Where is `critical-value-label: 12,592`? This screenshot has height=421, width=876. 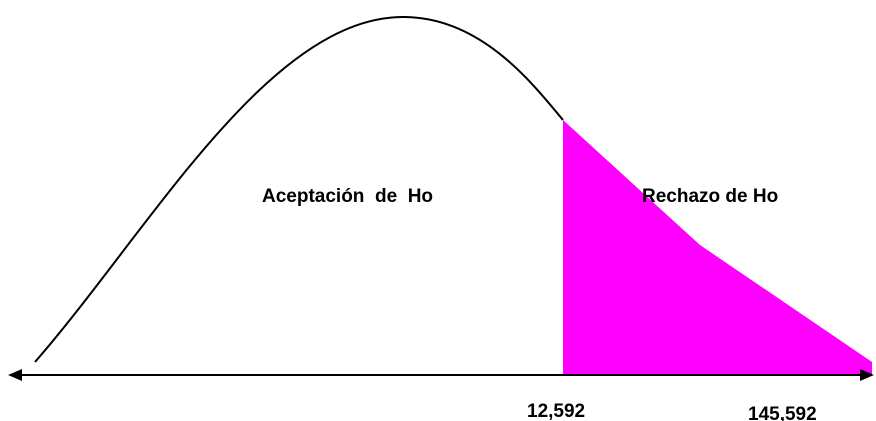
critical-value-label: 12,592 is located at coordinates (556, 411).